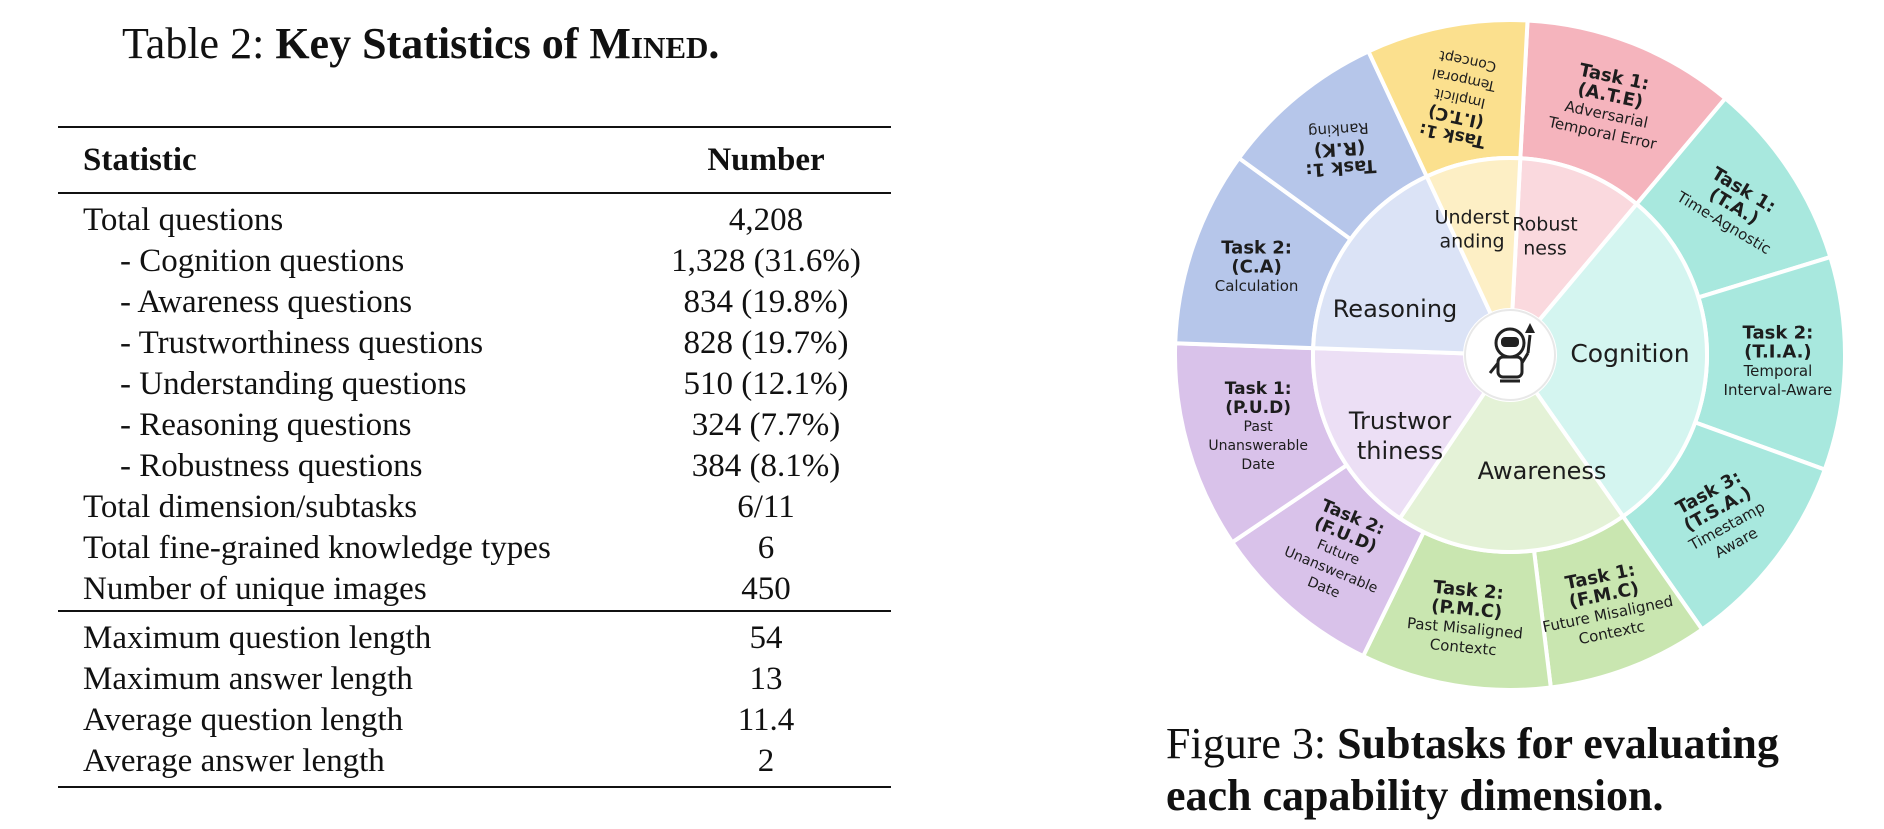 This screenshot has height=829, width=1884. Describe the element at coordinates (766, 343) in the screenshot. I see `row-value: 828 (19.7%)` at that location.